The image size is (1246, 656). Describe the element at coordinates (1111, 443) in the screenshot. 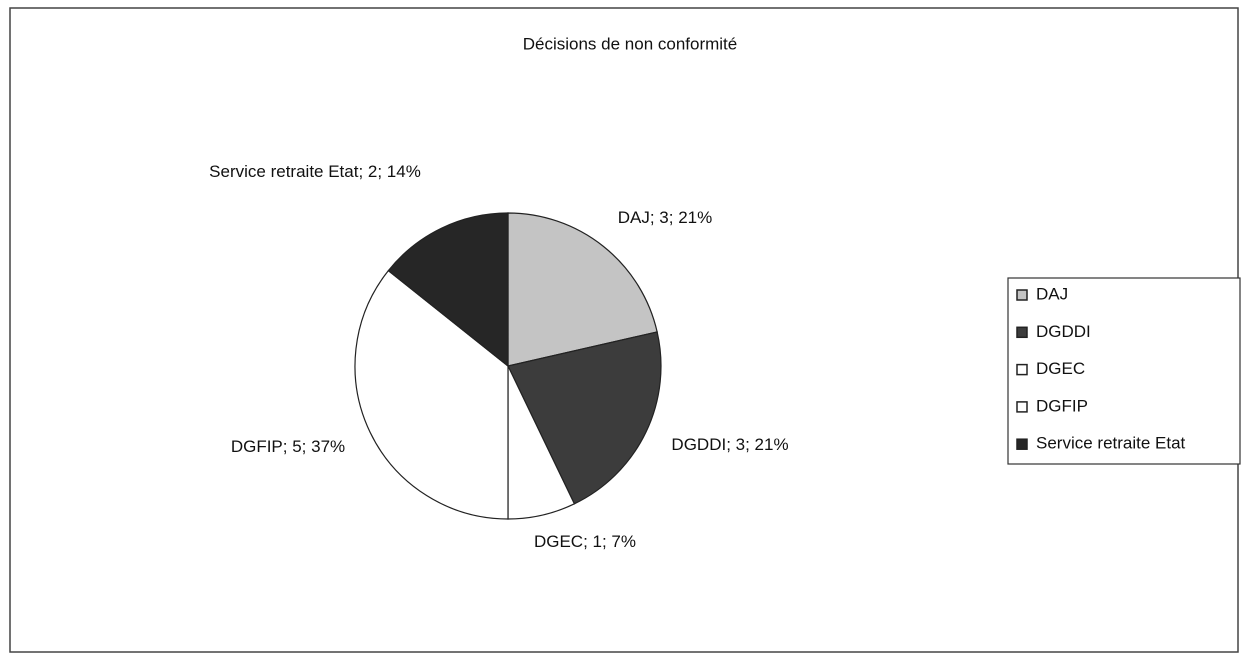

I see `legend-label: Service retraite Etat` at that location.